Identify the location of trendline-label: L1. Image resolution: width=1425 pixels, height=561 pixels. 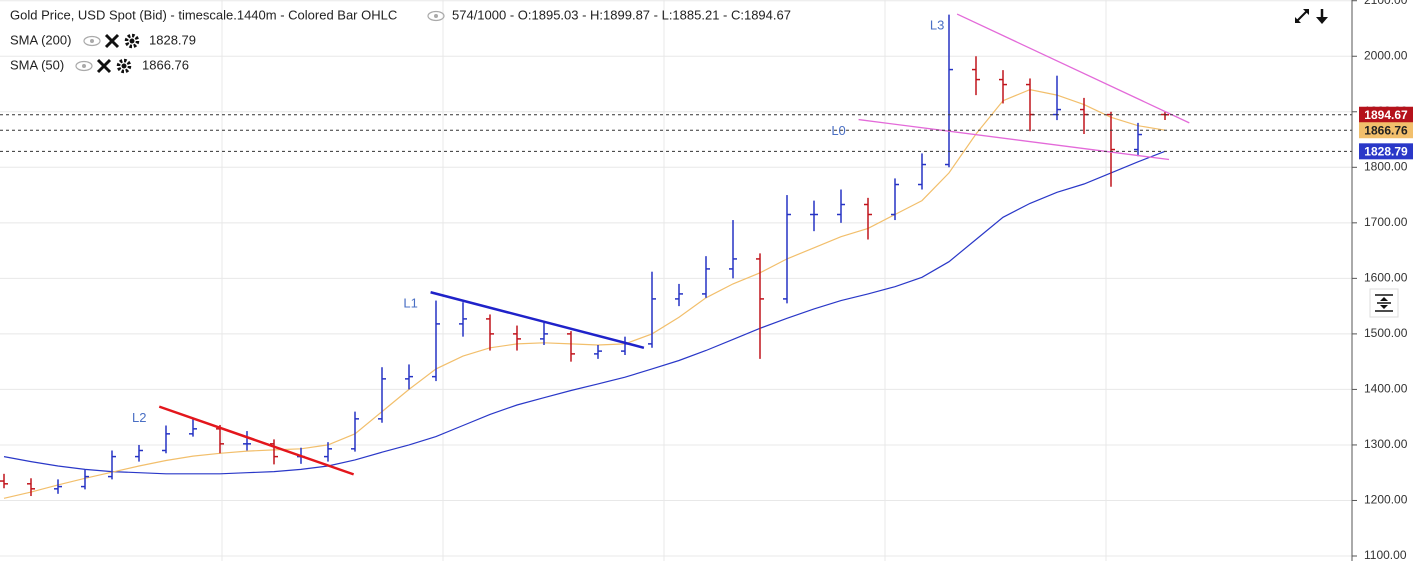
(410, 303).